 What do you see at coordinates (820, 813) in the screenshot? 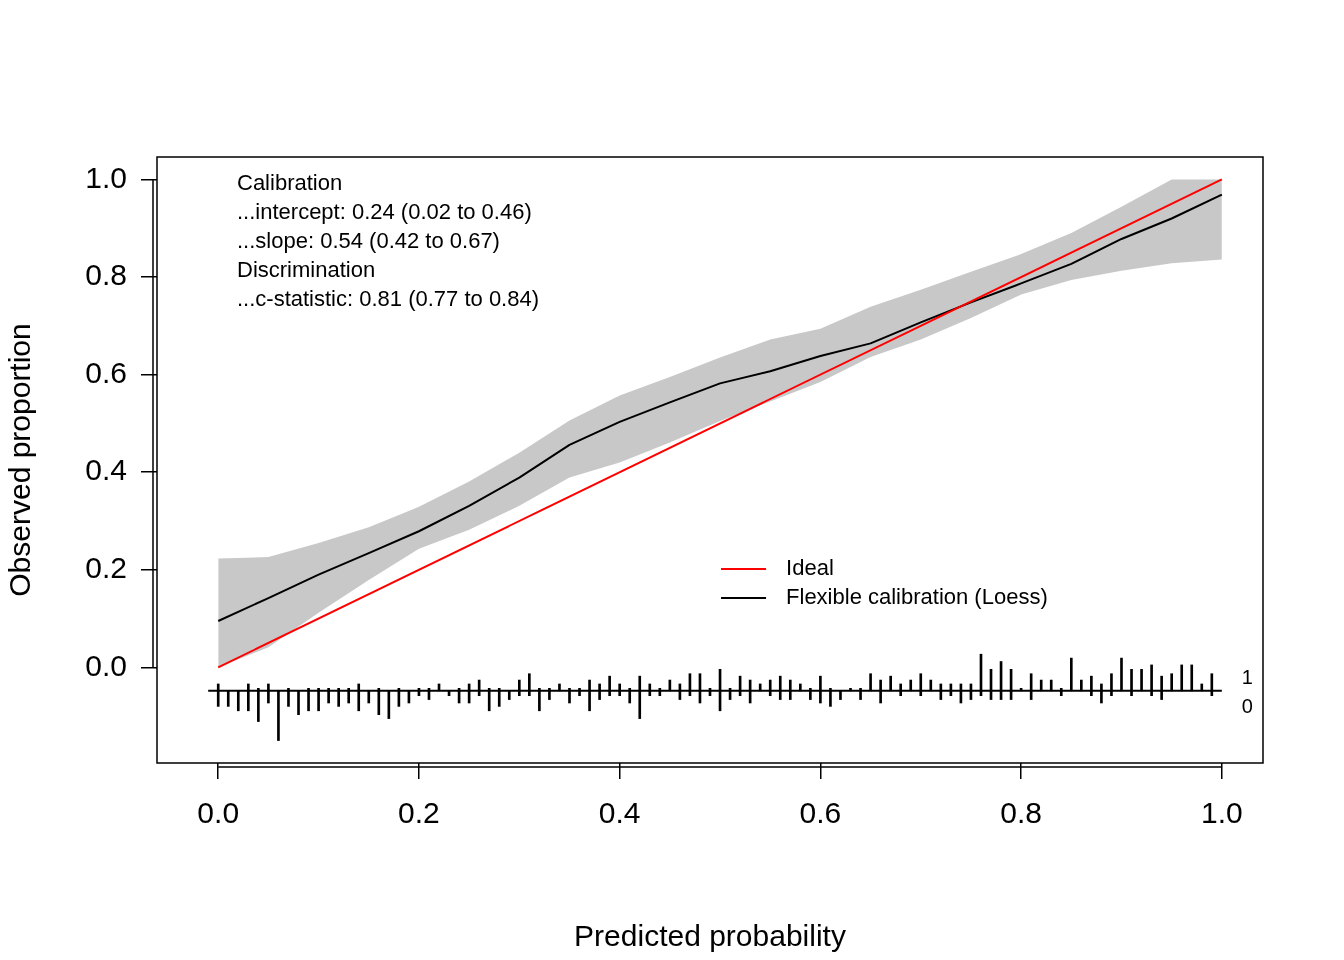
I see `x-tick-label: 0.6` at bounding box center [820, 813].